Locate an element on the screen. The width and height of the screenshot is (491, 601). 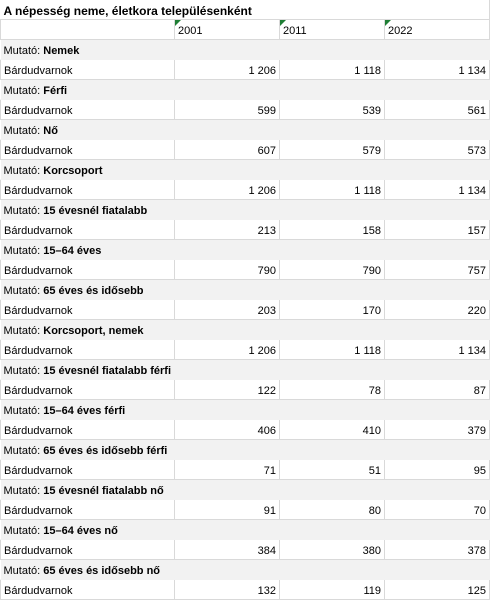
section-label: Mutató: Korcsoport is located at coordinates (245, 169).